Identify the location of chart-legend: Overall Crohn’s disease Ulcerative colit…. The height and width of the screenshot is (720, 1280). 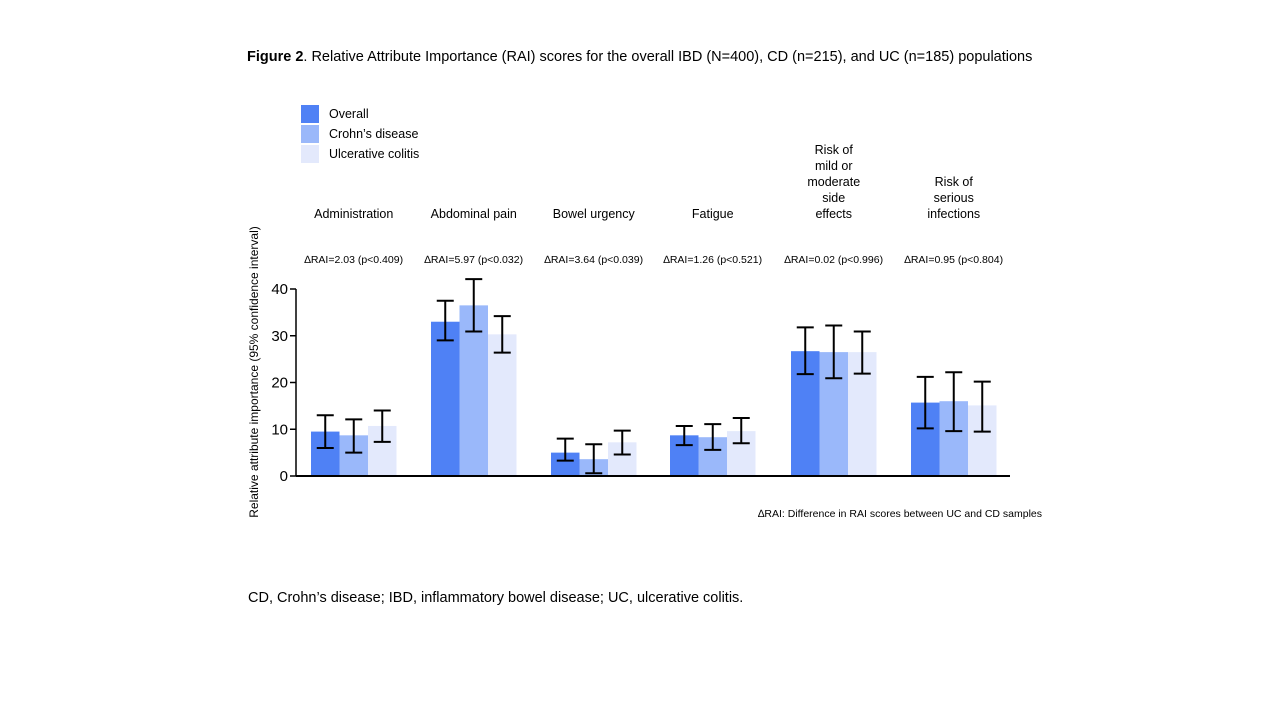
(360, 134).